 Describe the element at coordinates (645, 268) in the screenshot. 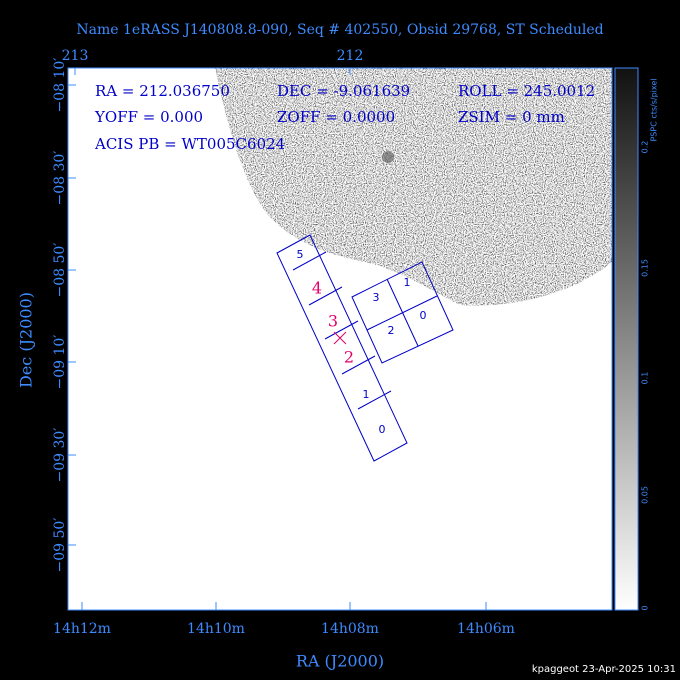

I see `colorbar-tick-label: 0.15` at that location.